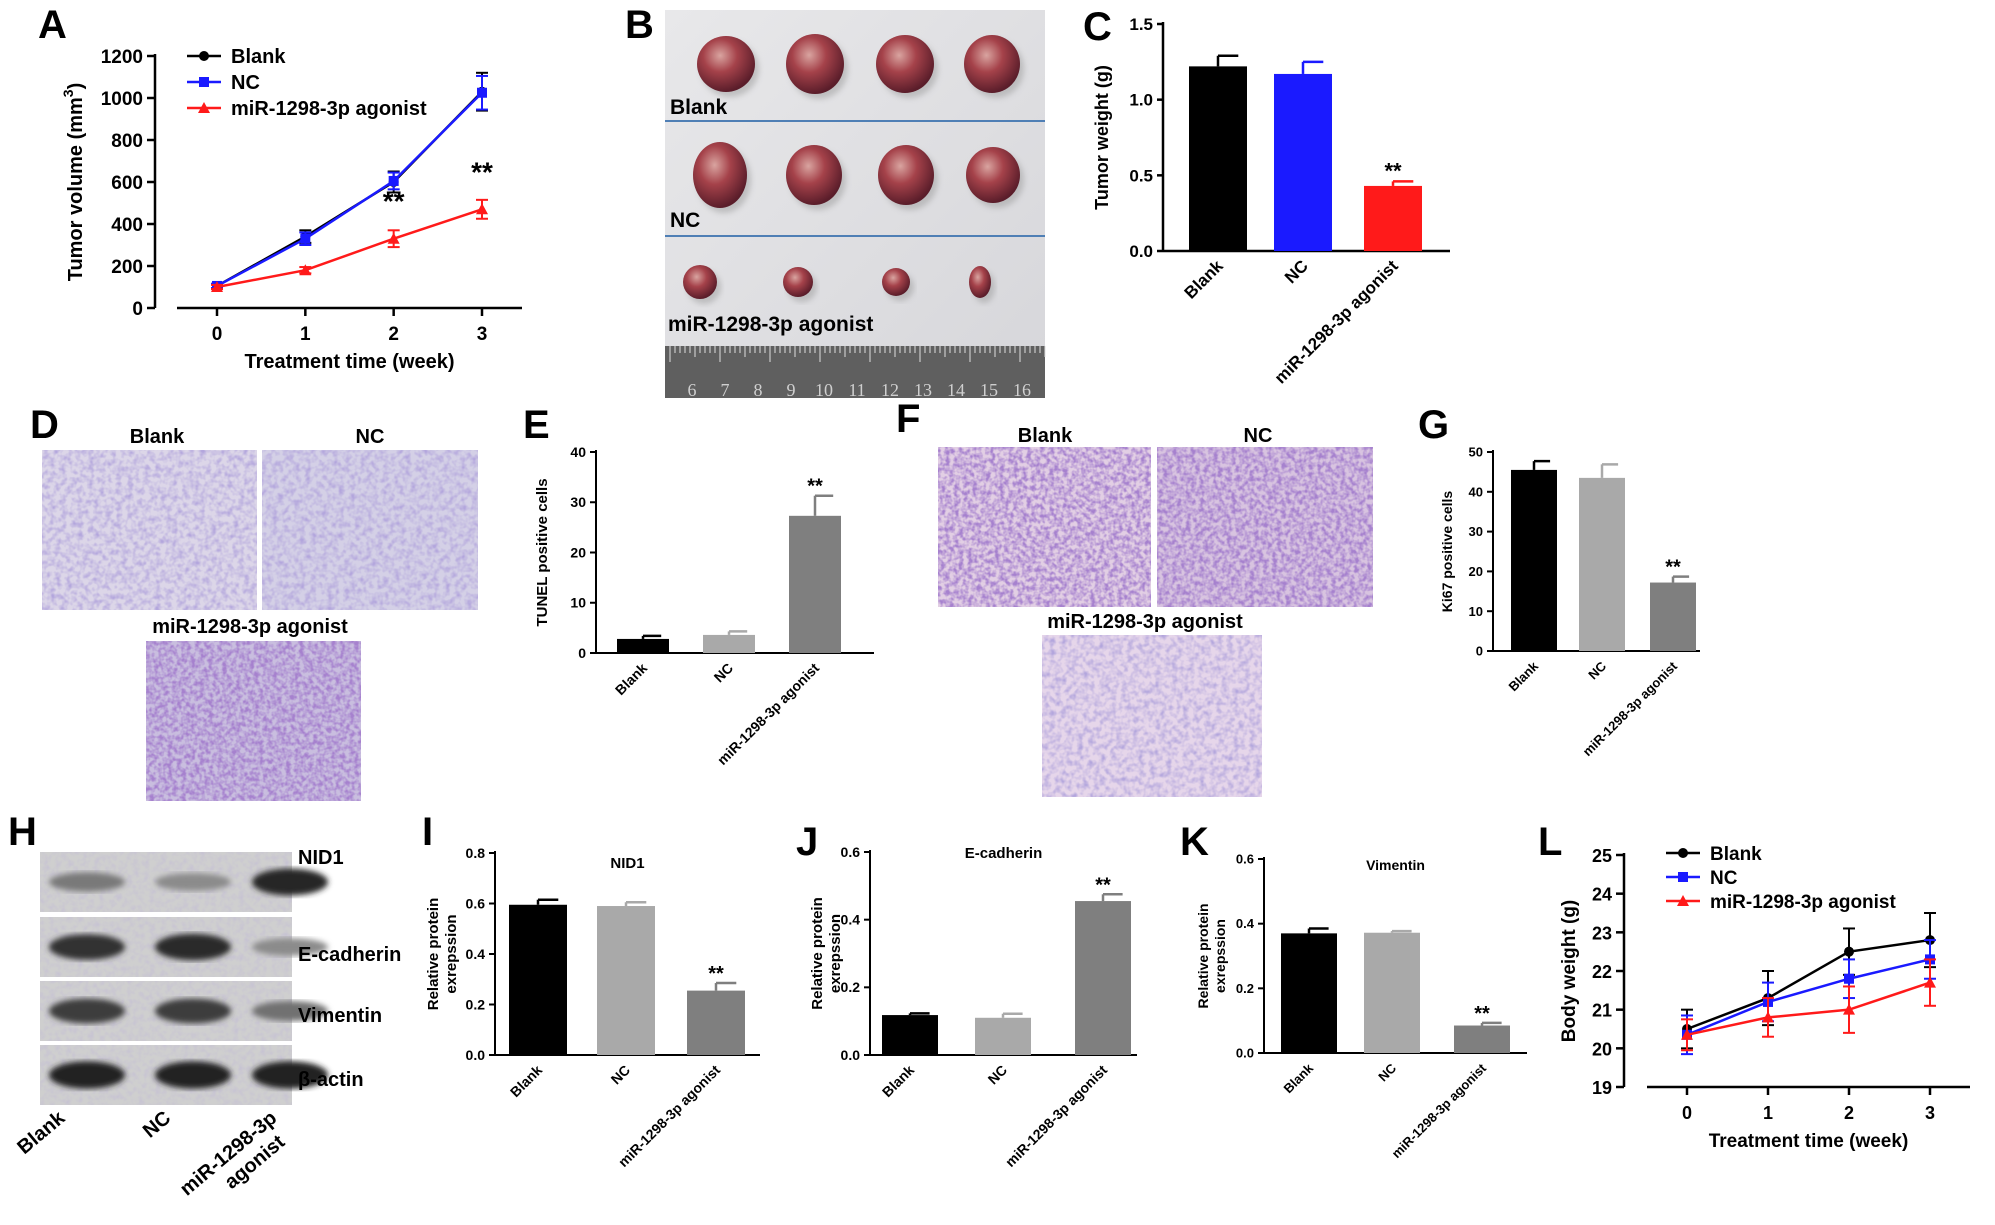 This screenshot has width=1995, height=1225. What do you see at coordinates (1395, 865) in the screenshot?
I see `chart-title: Vimentin` at bounding box center [1395, 865].